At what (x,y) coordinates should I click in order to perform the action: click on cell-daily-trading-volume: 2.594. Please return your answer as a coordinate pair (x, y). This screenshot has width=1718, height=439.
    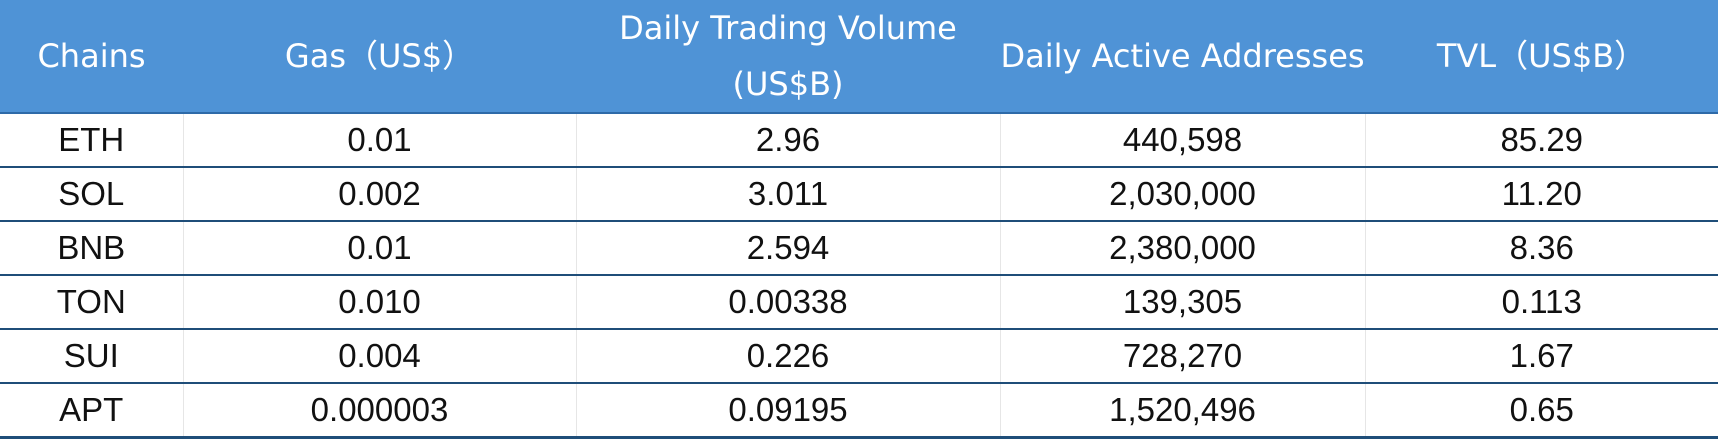
    Looking at the image, I should click on (787, 248).